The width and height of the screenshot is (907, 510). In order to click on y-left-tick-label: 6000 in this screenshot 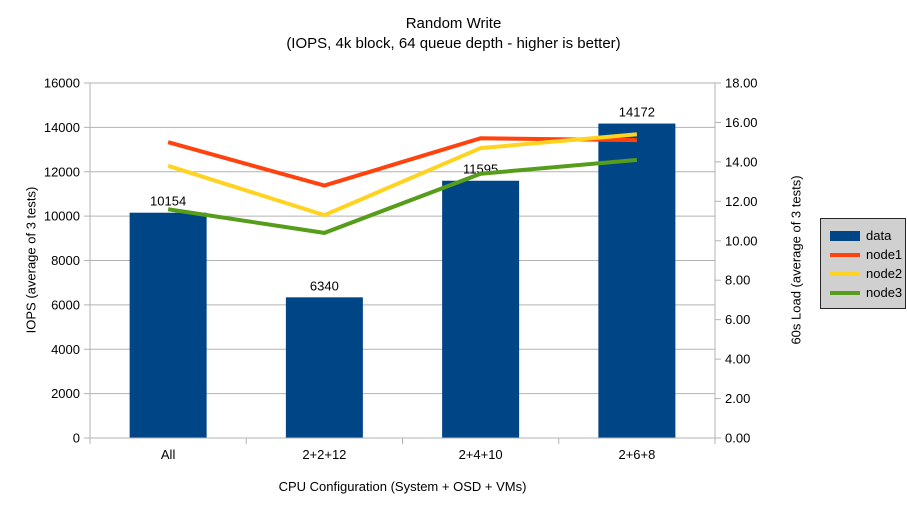, I will do `click(65, 304)`.